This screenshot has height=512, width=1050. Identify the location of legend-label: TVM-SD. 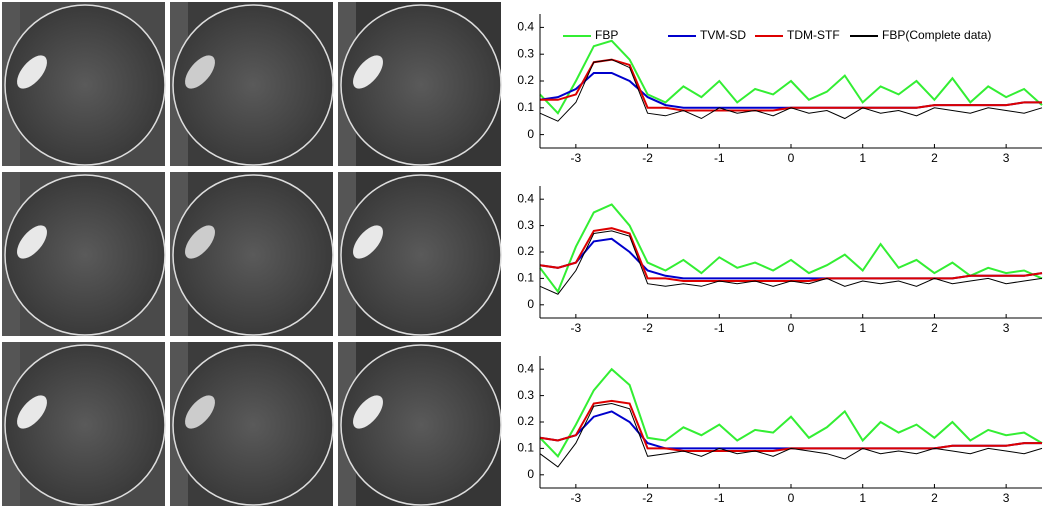
(723, 35).